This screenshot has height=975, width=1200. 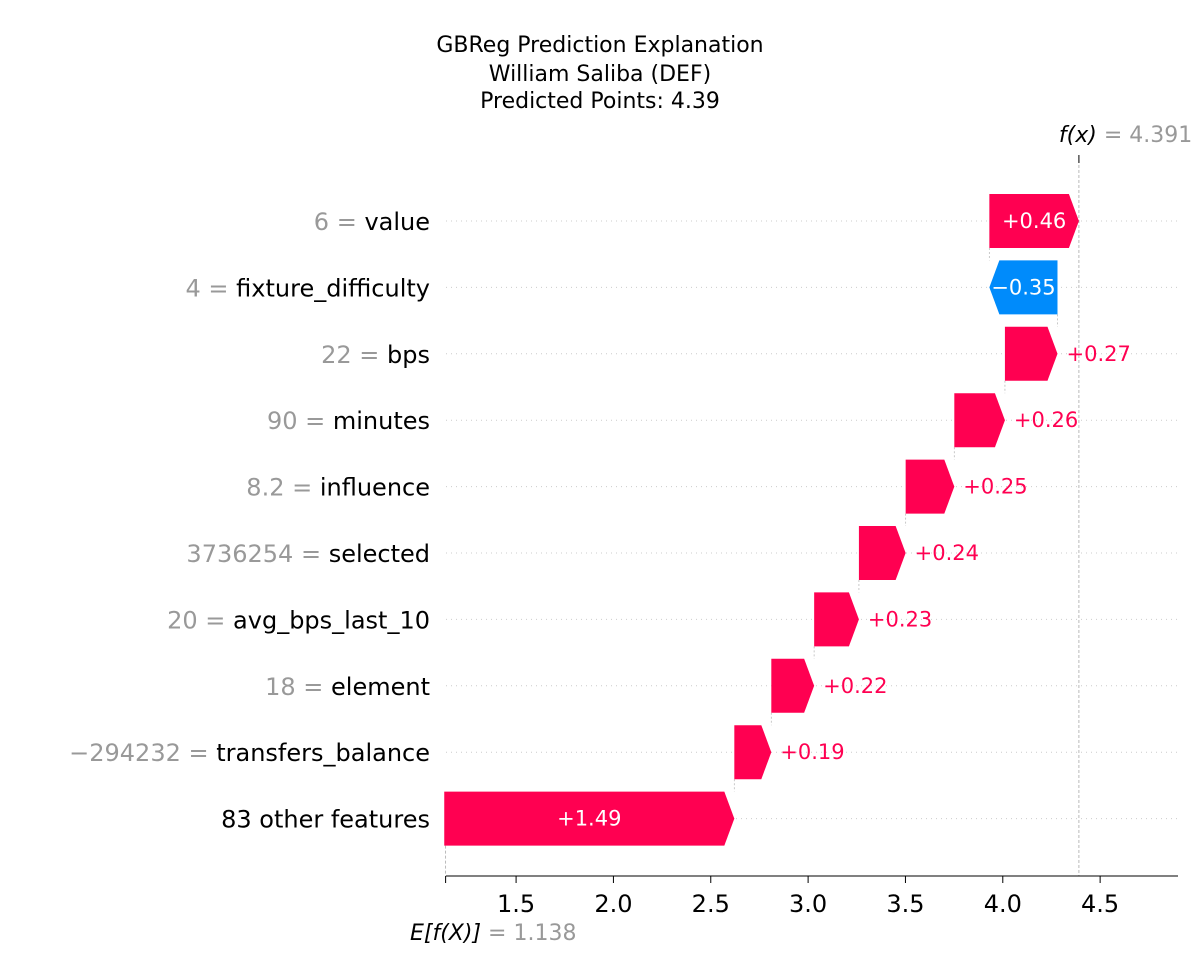 What do you see at coordinates (979, 420) in the screenshot?
I see `bar-minutes` at bounding box center [979, 420].